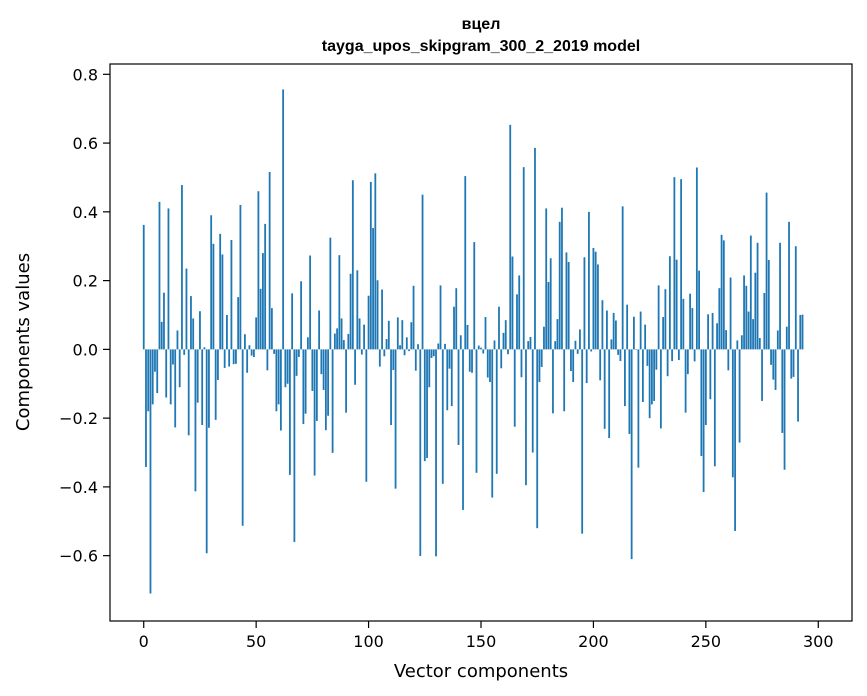 The height and width of the screenshot is (696, 867). What do you see at coordinates (481, 46) in the screenshot?
I see `chart-subtitle: tayga_upos_skipgram_300_2_2019 model` at bounding box center [481, 46].